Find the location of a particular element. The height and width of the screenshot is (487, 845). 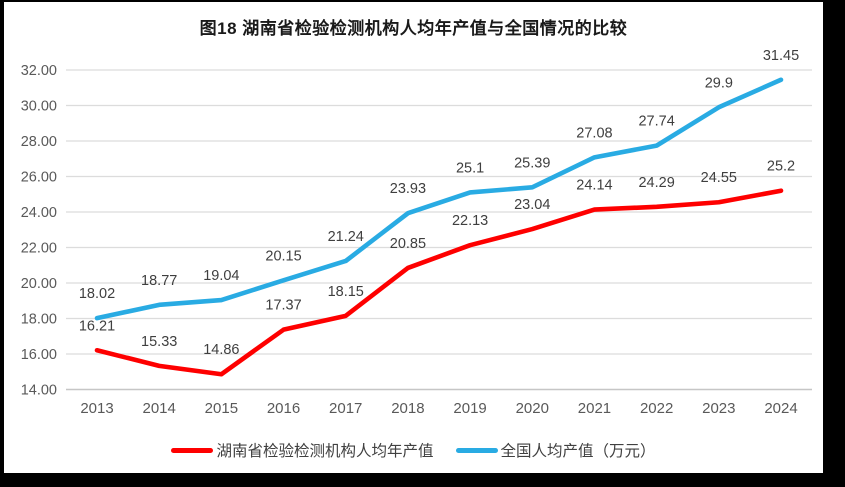

x-axis-tick-label: 2015 is located at coordinates (221, 408).